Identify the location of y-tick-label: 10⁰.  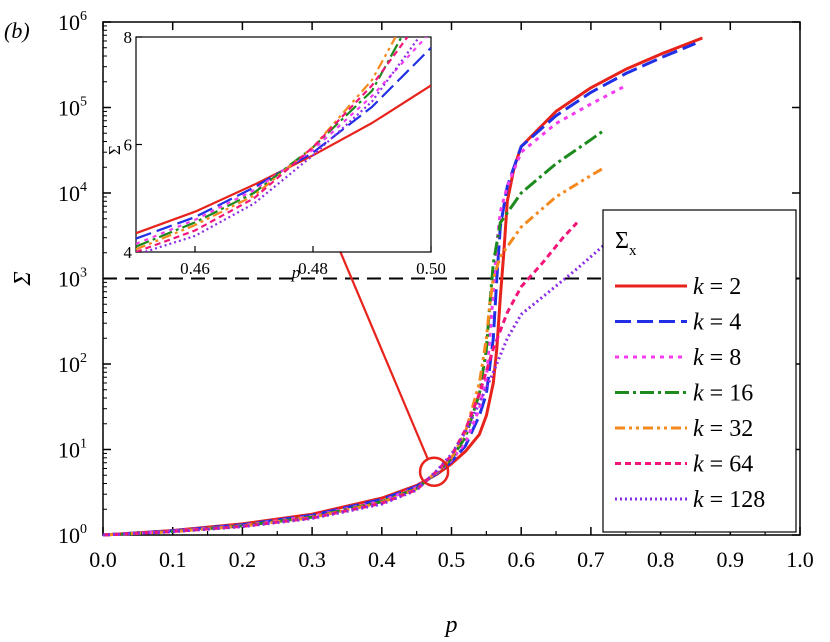
(72, 535).